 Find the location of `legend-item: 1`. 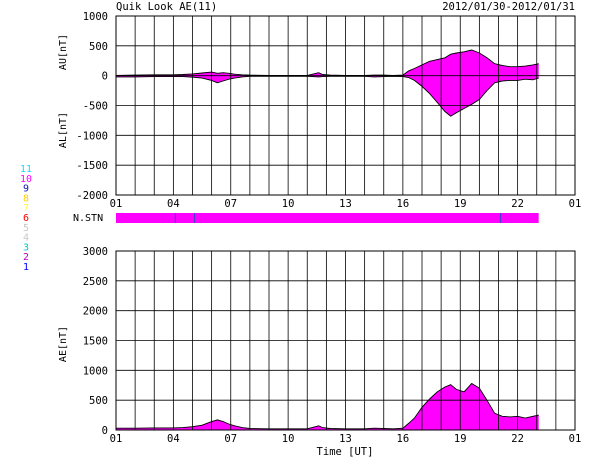

legend-item: 1 is located at coordinates (26, 267).